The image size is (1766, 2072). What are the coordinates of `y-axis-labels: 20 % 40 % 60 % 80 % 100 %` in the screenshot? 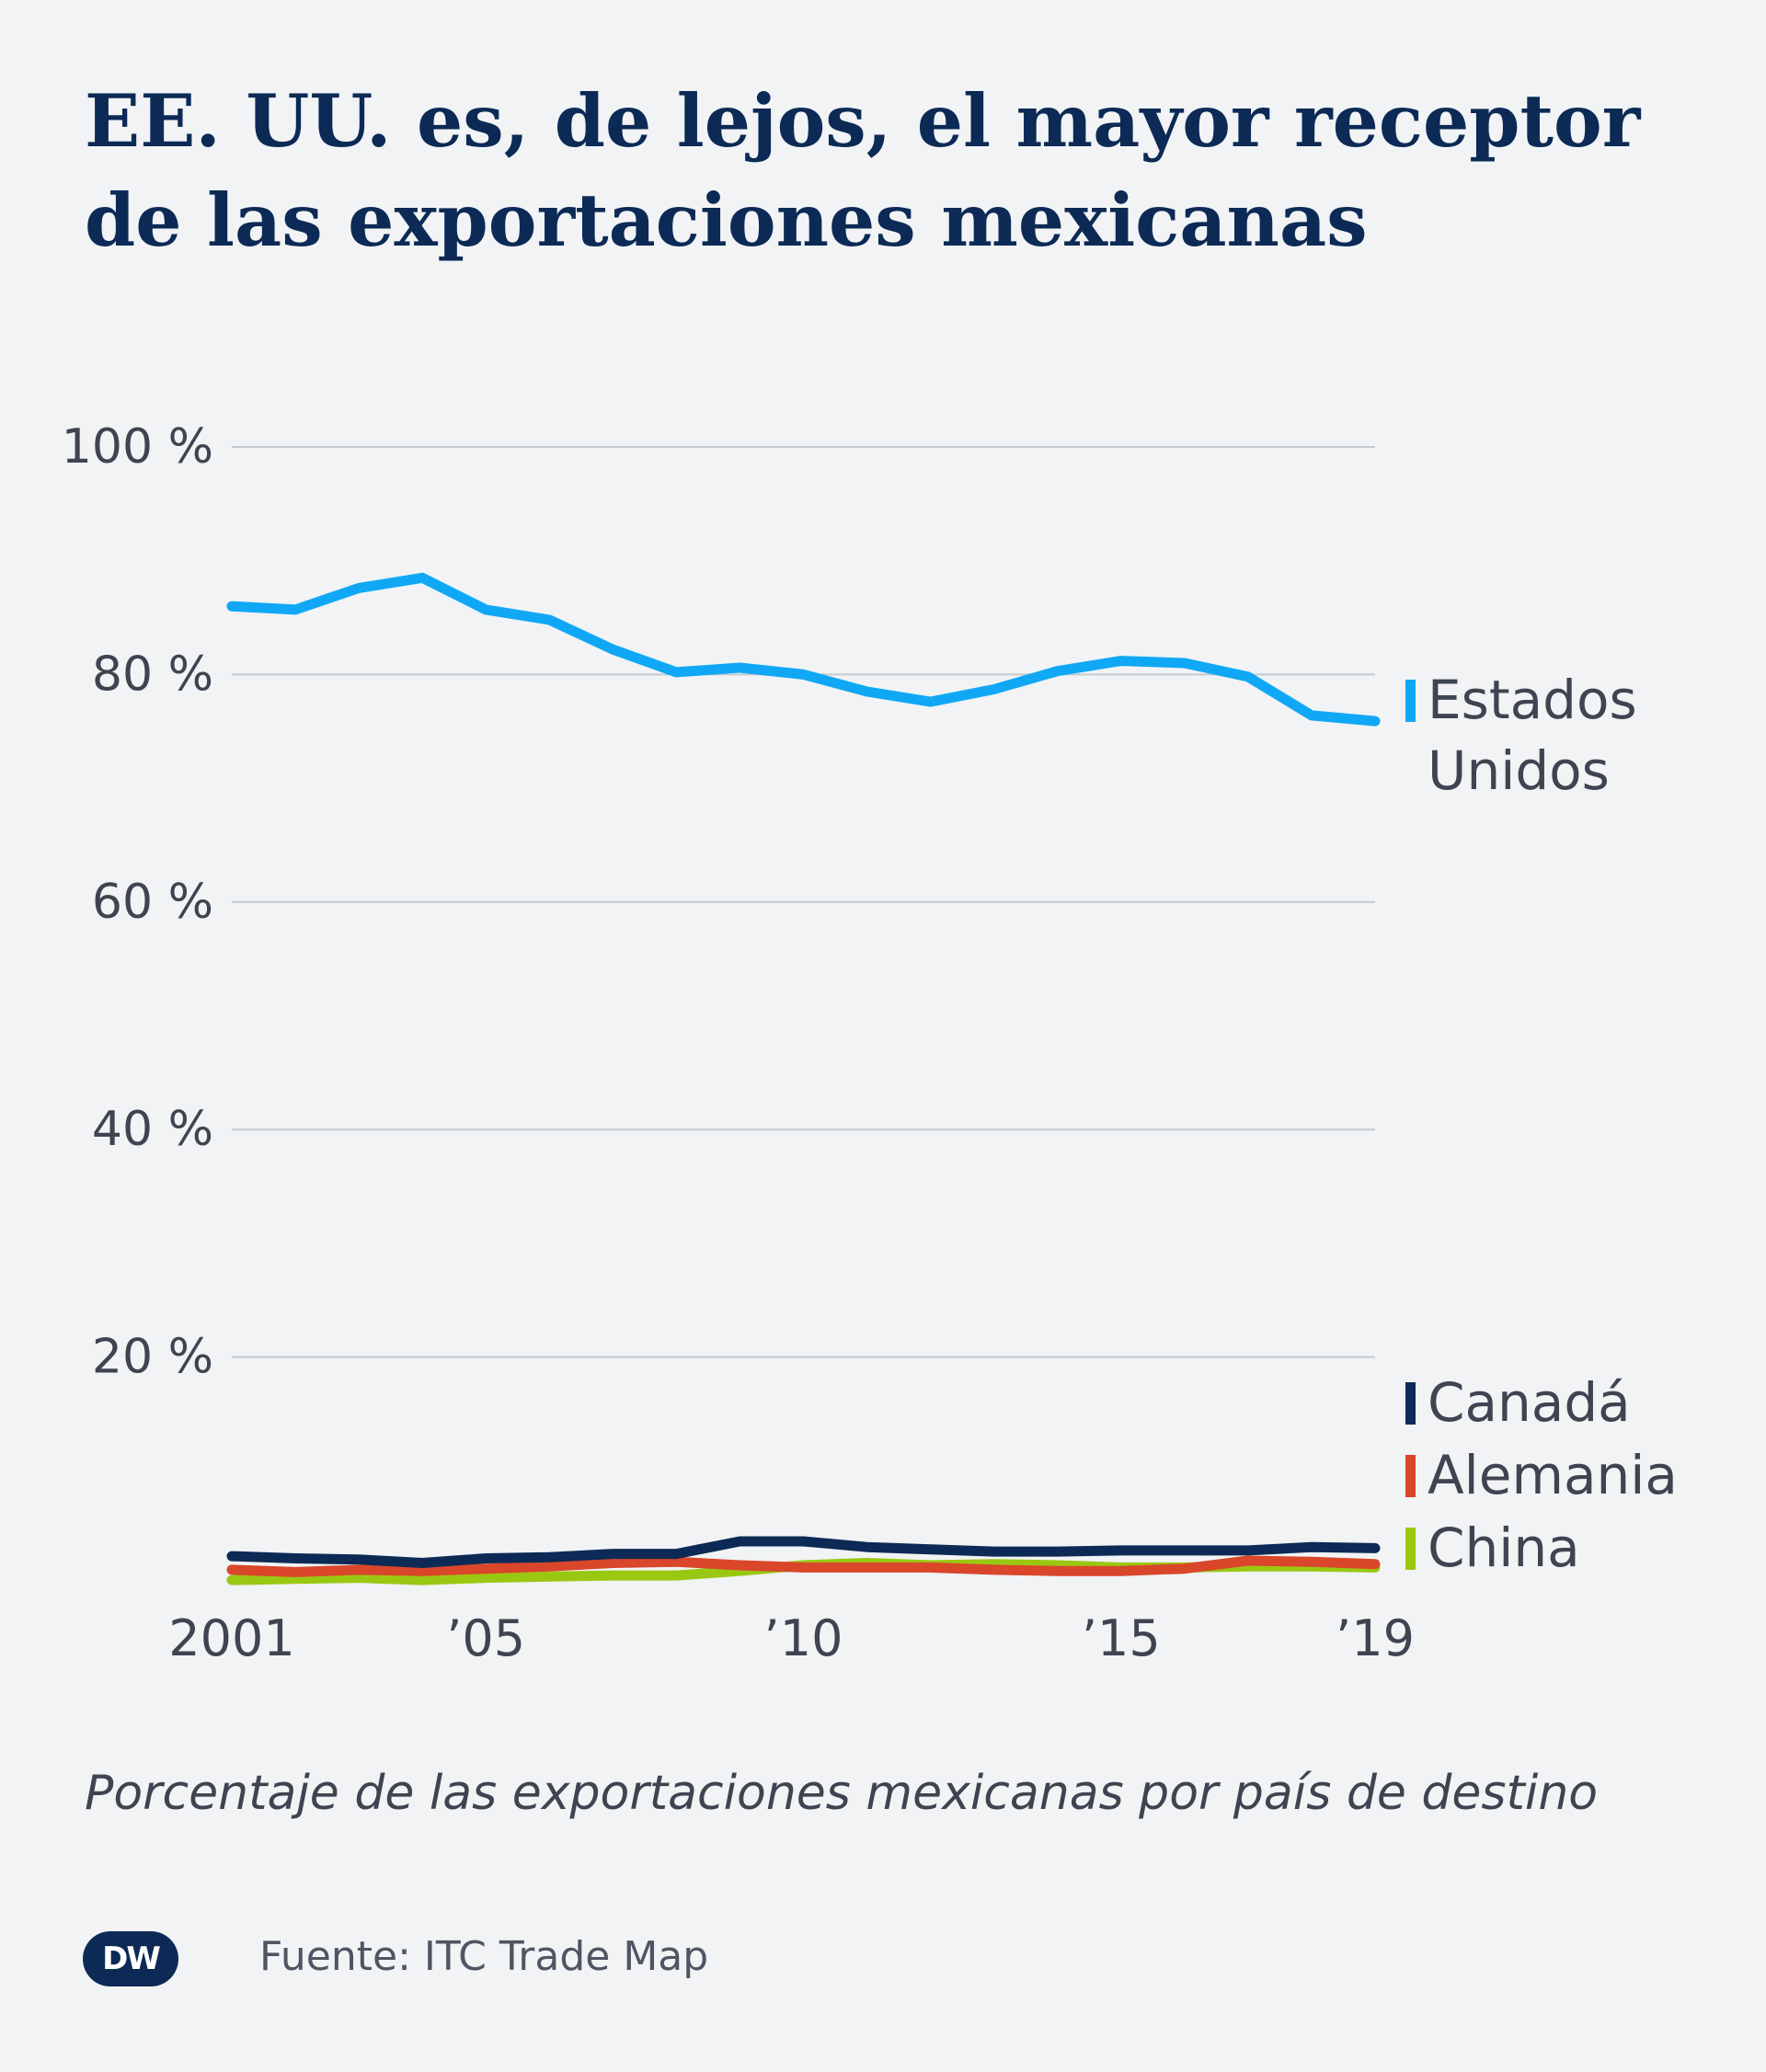 It's located at (137, 902).